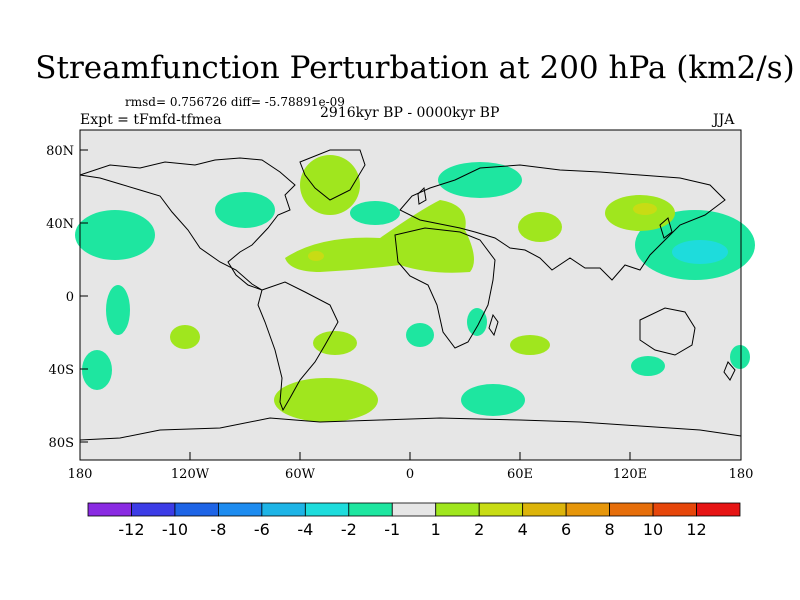 This screenshot has width=800, height=600. Describe the element at coordinates (520, 474) in the screenshot. I see `lon-label: 60E` at that location.